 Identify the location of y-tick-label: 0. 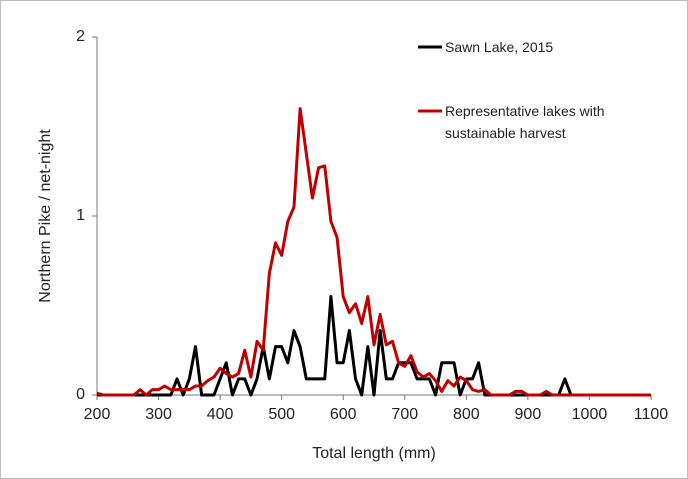
(80, 394).